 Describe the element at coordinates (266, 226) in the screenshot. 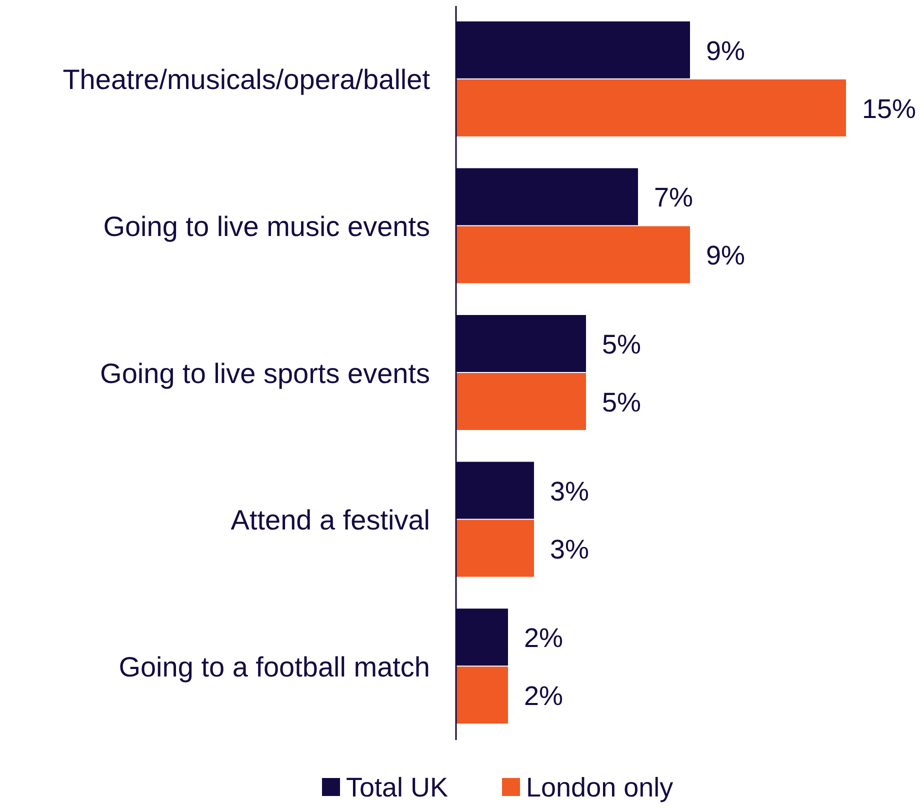

I see `y-tick-label: Going to live music events` at that location.